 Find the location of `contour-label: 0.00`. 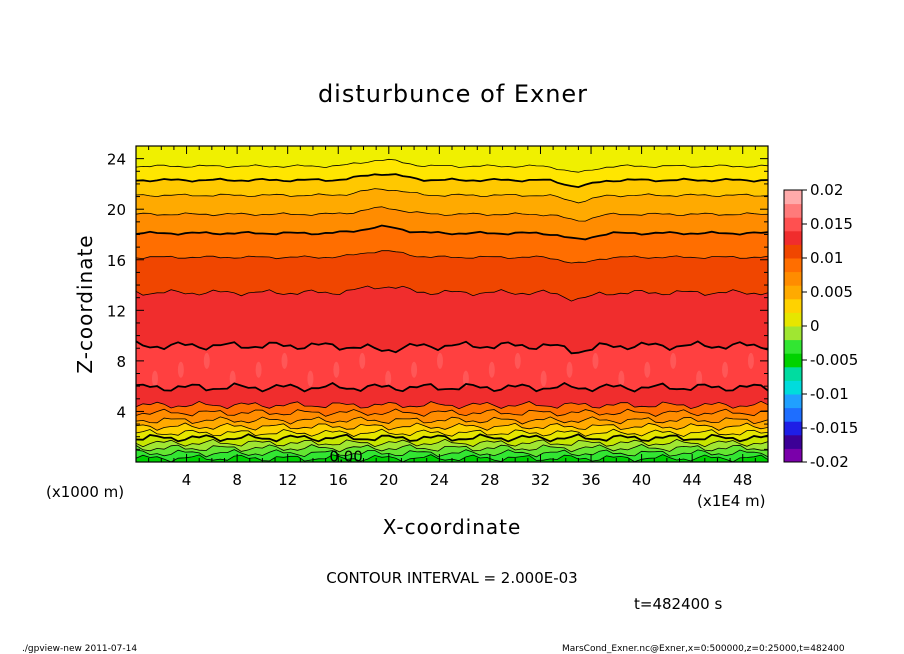

contour-label: 0.00 is located at coordinates (345, 456).